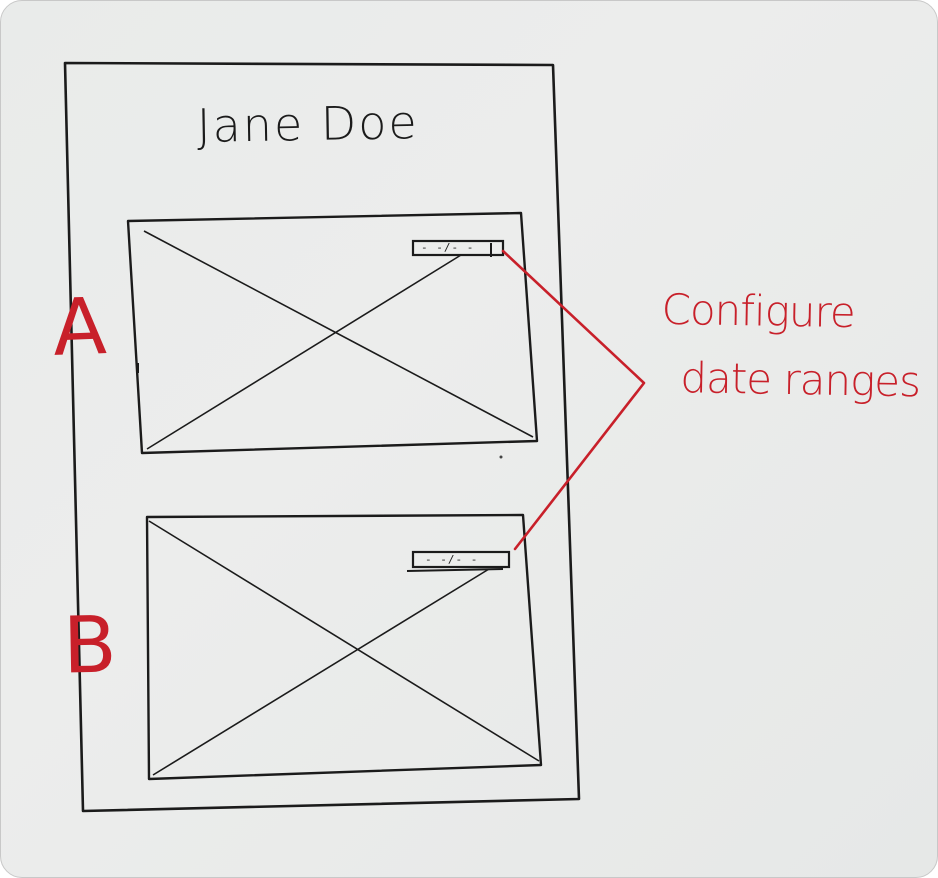 This screenshot has height=878, width=938. What do you see at coordinates (758, 311) in the screenshot?
I see `note-line-1: Configure` at bounding box center [758, 311].